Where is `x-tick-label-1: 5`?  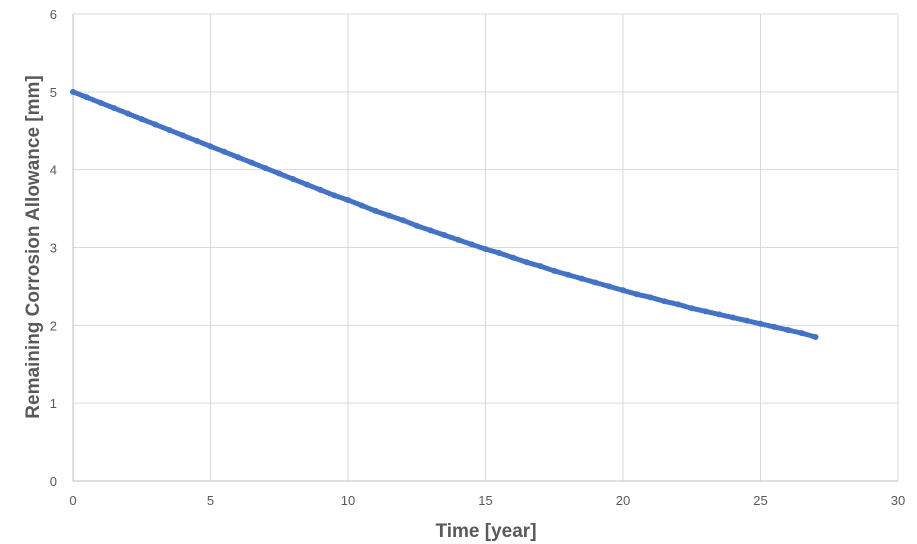
x-tick-label-1: 5 is located at coordinates (210, 500).